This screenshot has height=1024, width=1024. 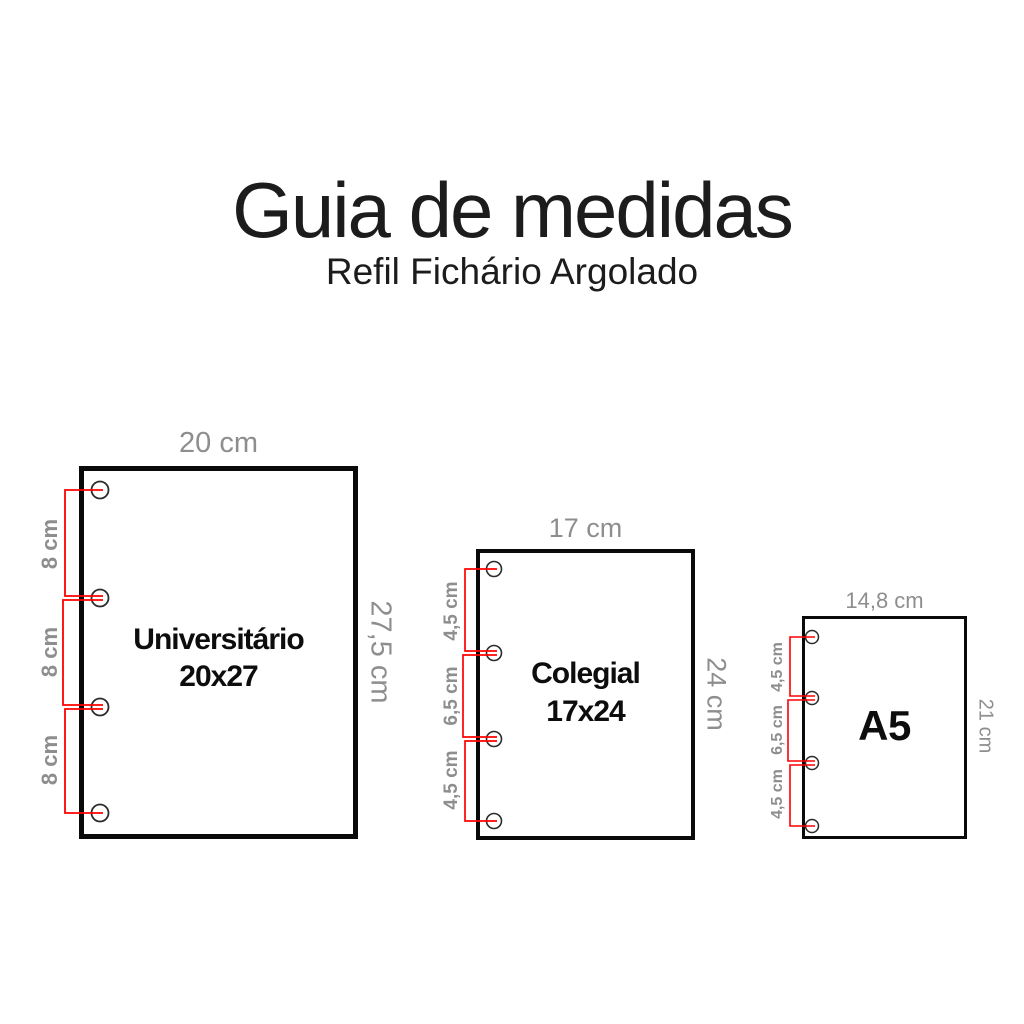 What do you see at coordinates (777, 667) in the screenshot?
I see `gap-label-a5-1: 4,5 cm` at bounding box center [777, 667].